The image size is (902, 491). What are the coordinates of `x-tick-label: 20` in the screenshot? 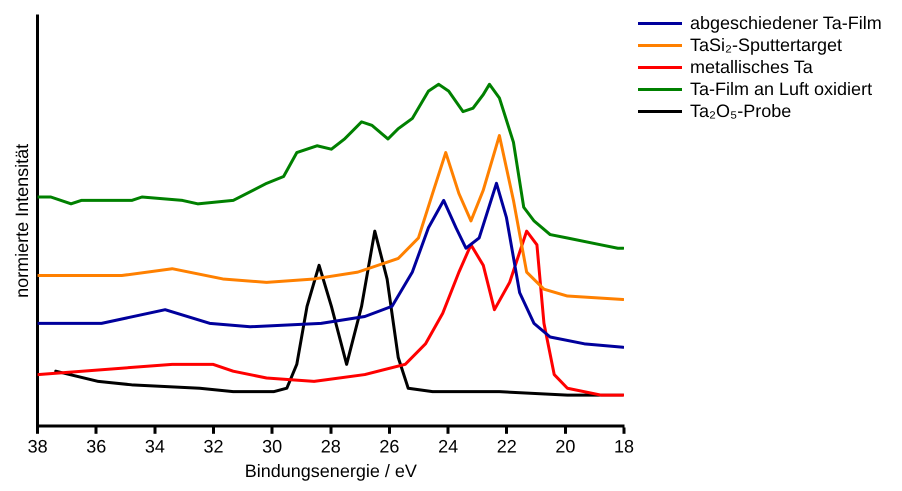 It's located at (565, 446).